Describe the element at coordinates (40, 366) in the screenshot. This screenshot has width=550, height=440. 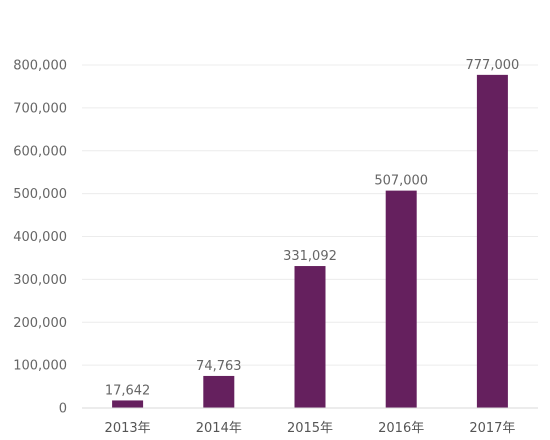
I see `y-tick-label: 100,000` at that location.